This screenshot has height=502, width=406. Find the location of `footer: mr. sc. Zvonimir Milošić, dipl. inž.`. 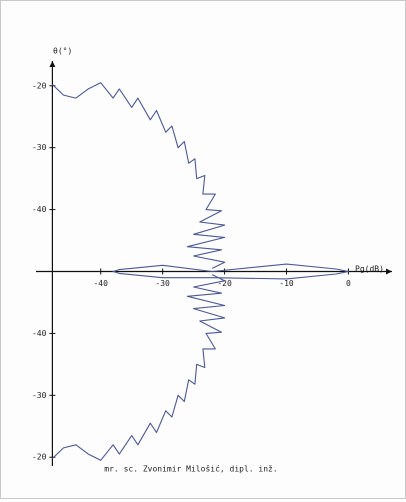

footer: mr. sc. Zvonimir Milošić, dipl. inž. is located at coordinates (190, 469).